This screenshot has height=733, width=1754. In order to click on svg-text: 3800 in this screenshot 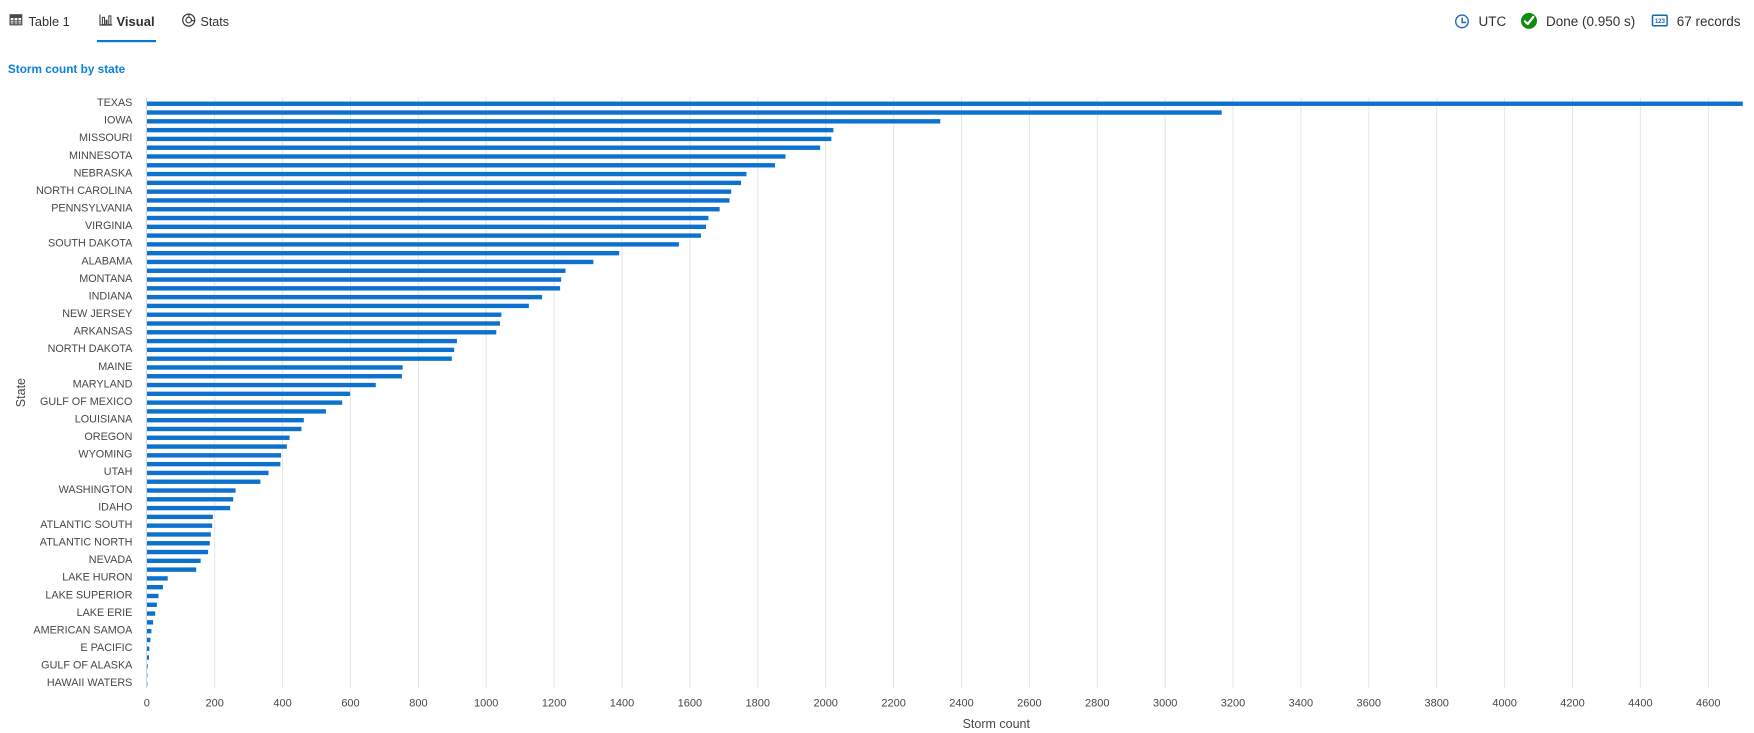, I will do `click(1436, 704)`.